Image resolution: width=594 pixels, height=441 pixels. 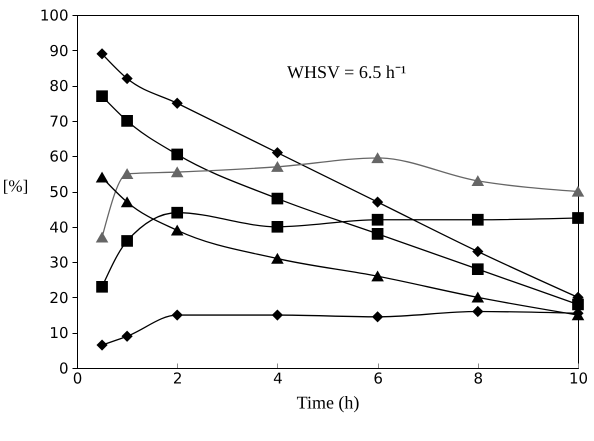 What do you see at coordinates (15, 186) in the screenshot?
I see `y-axis-title: [%]` at bounding box center [15, 186].